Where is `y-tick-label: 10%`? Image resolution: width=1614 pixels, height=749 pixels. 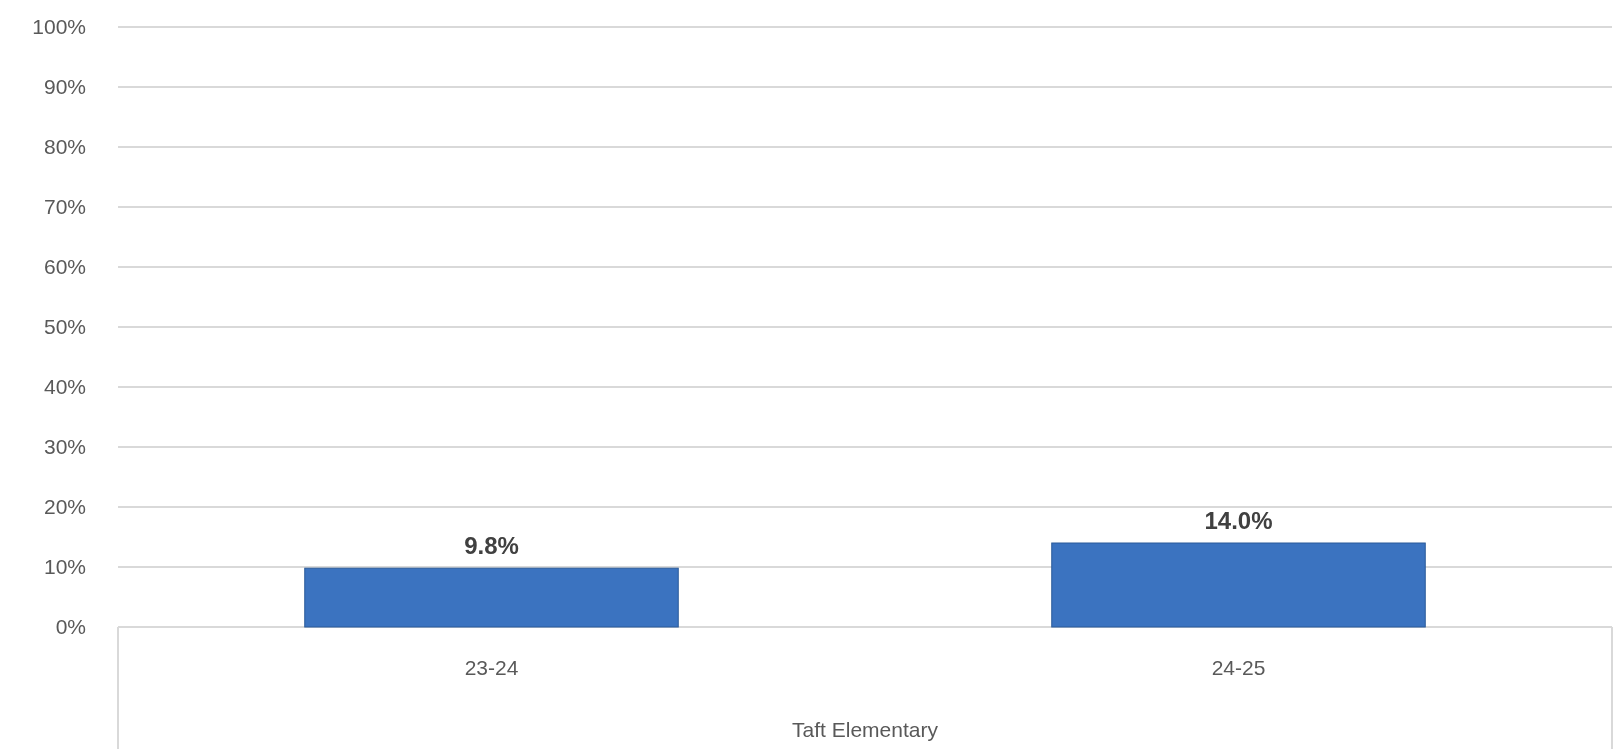
y-tick-label: 10% is located at coordinates (64, 567).